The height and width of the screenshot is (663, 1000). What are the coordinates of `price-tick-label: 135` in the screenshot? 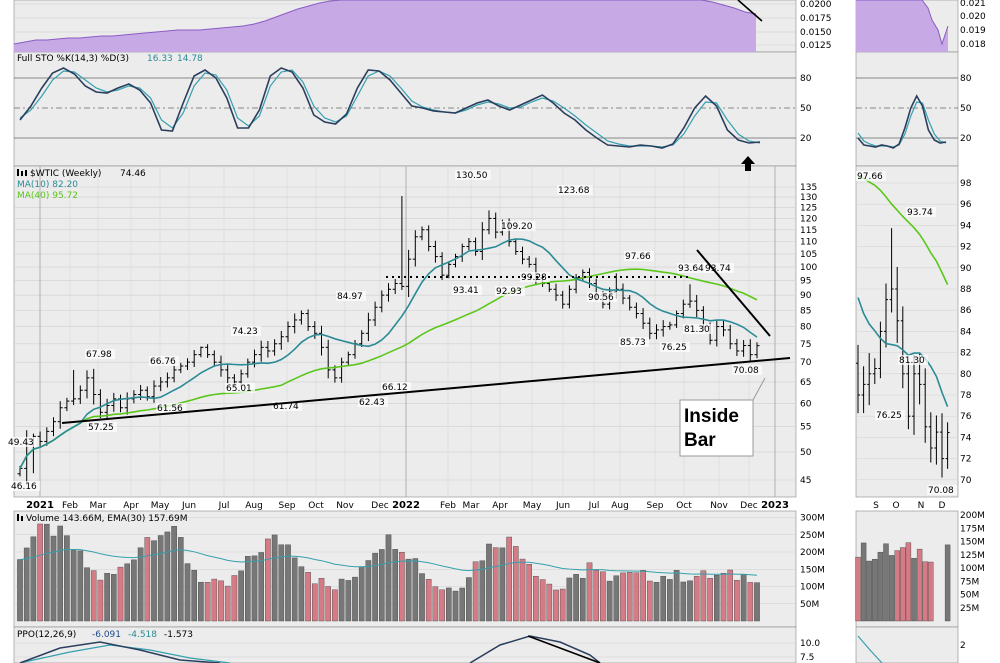 It's located at (808, 188).